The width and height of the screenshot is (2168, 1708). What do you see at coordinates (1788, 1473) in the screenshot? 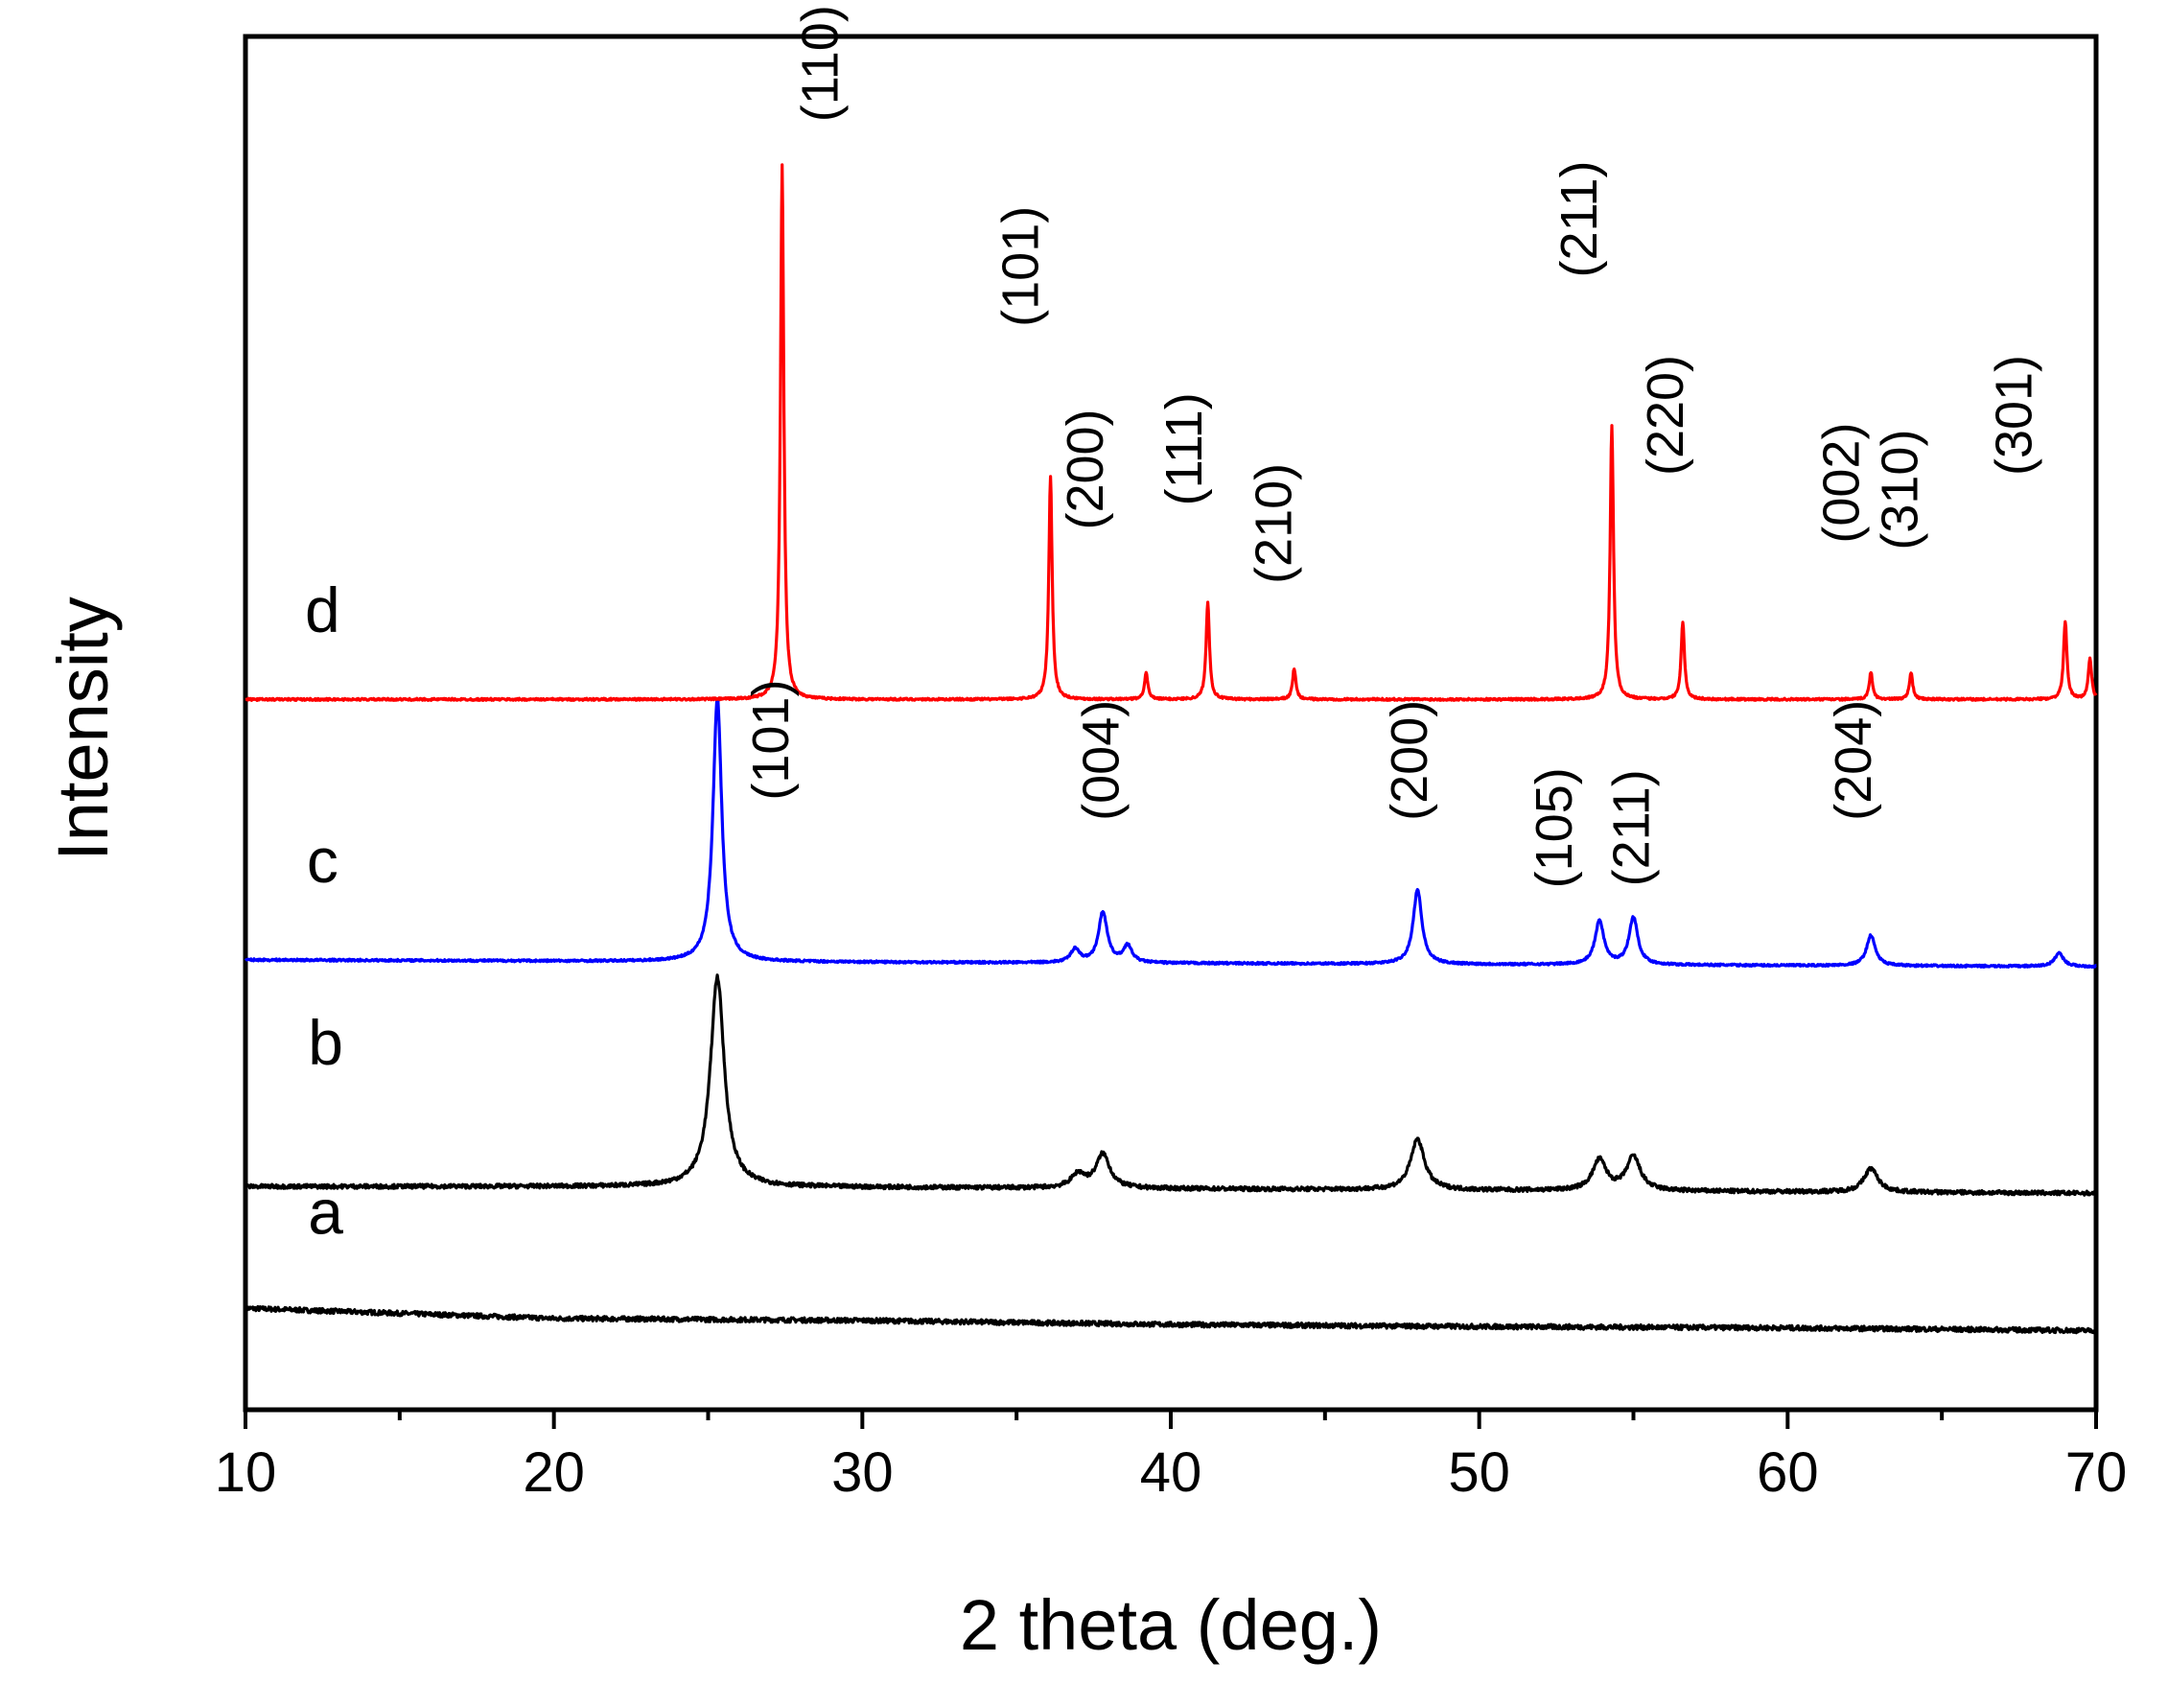
I see `x-tick-label: 60` at bounding box center [1788, 1473].